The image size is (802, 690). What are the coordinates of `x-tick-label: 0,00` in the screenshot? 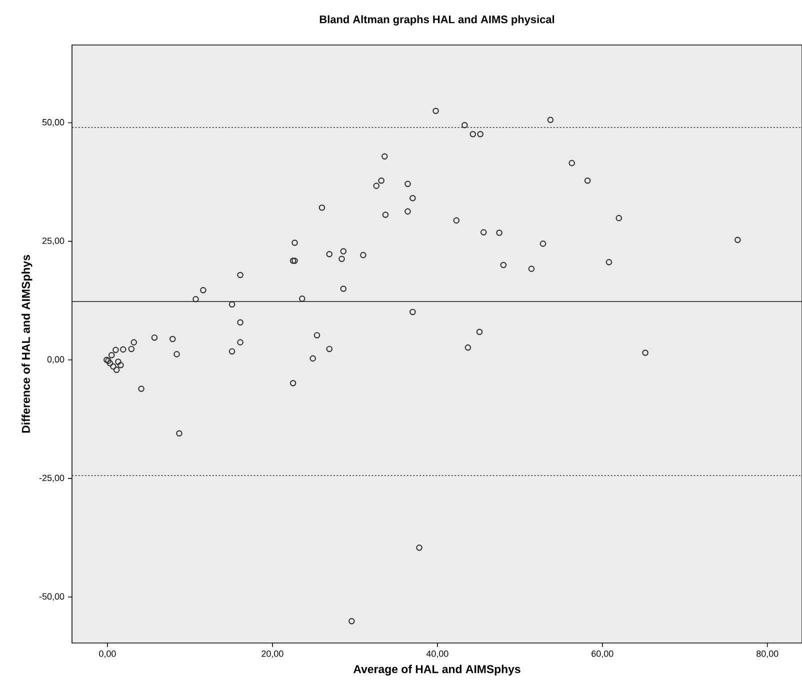 It's located at (107, 654).